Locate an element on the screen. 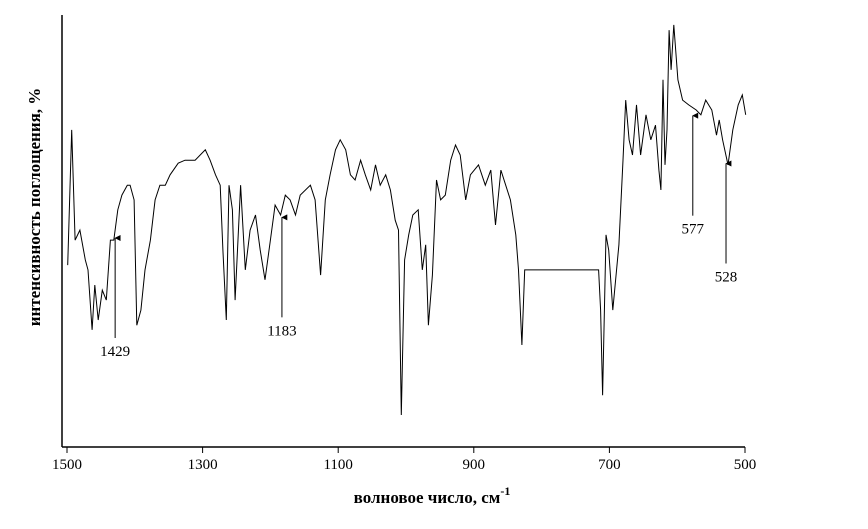  x-tick-label: 500 is located at coordinates (745, 465).